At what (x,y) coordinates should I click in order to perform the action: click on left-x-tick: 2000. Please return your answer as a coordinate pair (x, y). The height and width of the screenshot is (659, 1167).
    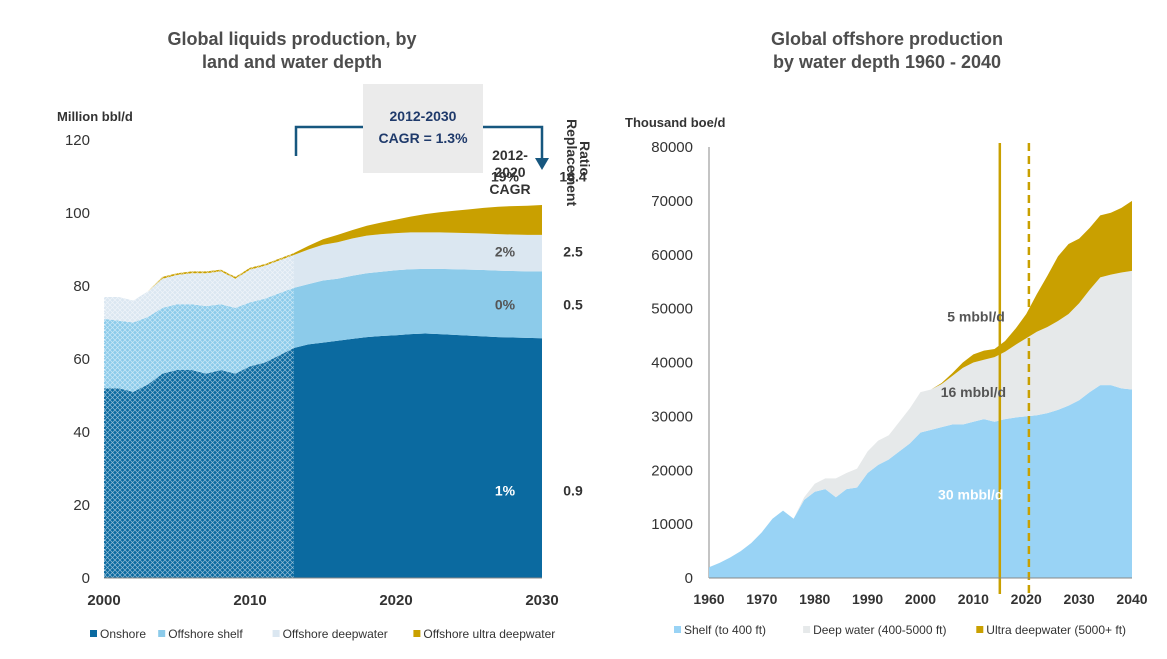
    Looking at the image, I should click on (103, 600).